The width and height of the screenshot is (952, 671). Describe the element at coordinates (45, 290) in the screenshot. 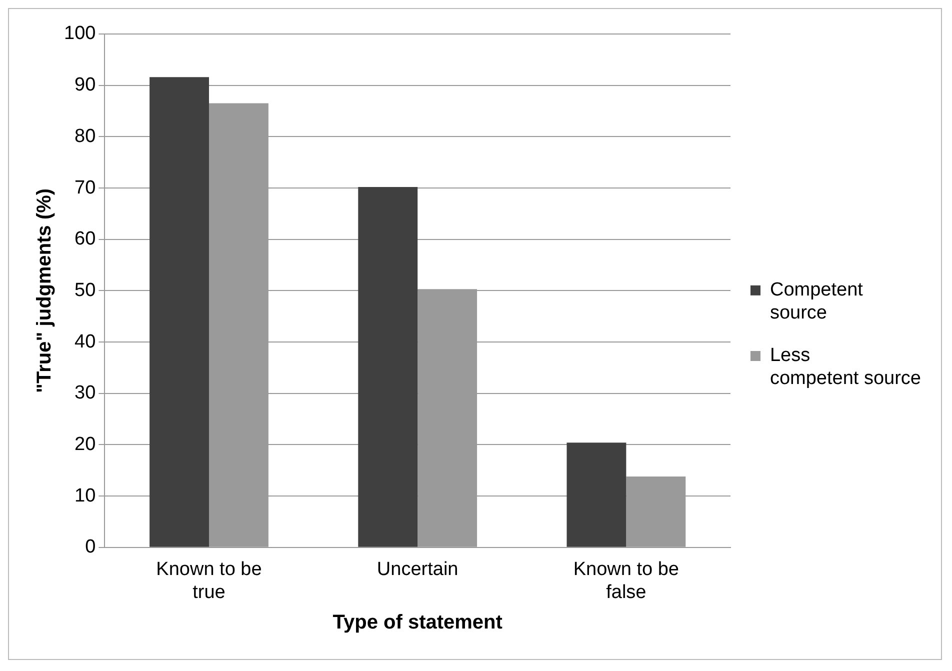

I see `y-axis-title: "True" judgments (%)` at that location.